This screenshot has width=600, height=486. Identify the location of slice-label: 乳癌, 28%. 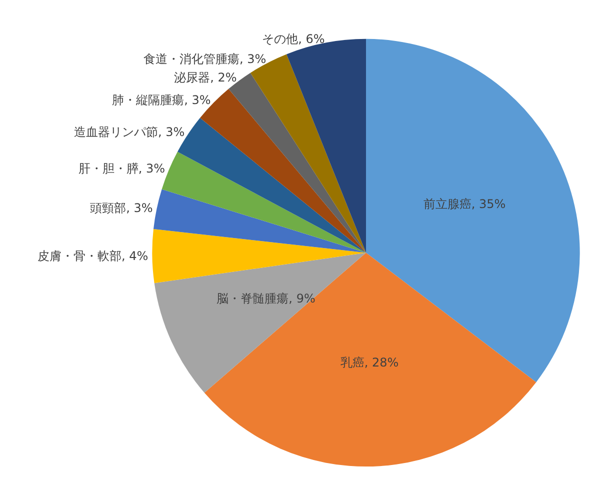
(369, 363).